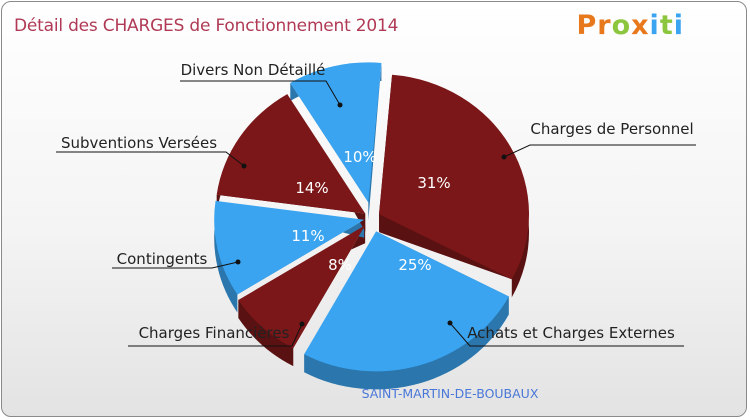 Image resolution: width=750 pixels, height=420 pixels. I want to click on slice-label: Divers Non Détaillé, so click(253, 70).